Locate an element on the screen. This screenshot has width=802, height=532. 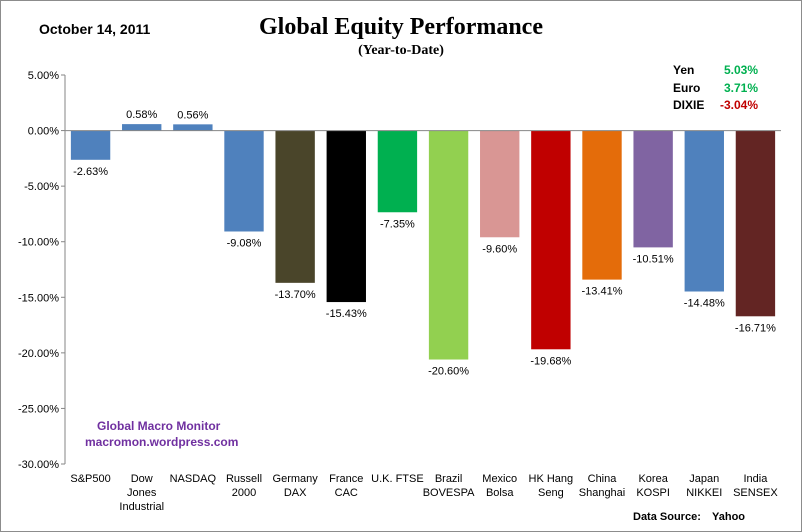
category-label: France CAC is located at coordinates (346, 486).